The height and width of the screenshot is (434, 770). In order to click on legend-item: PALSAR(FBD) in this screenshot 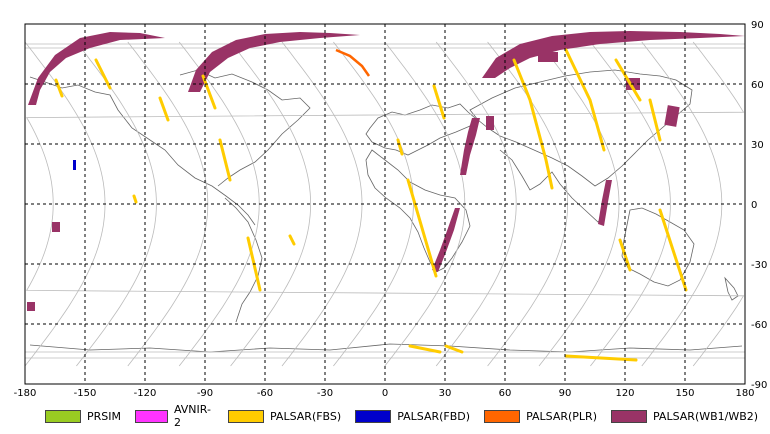, I will do `click(413, 416)`.